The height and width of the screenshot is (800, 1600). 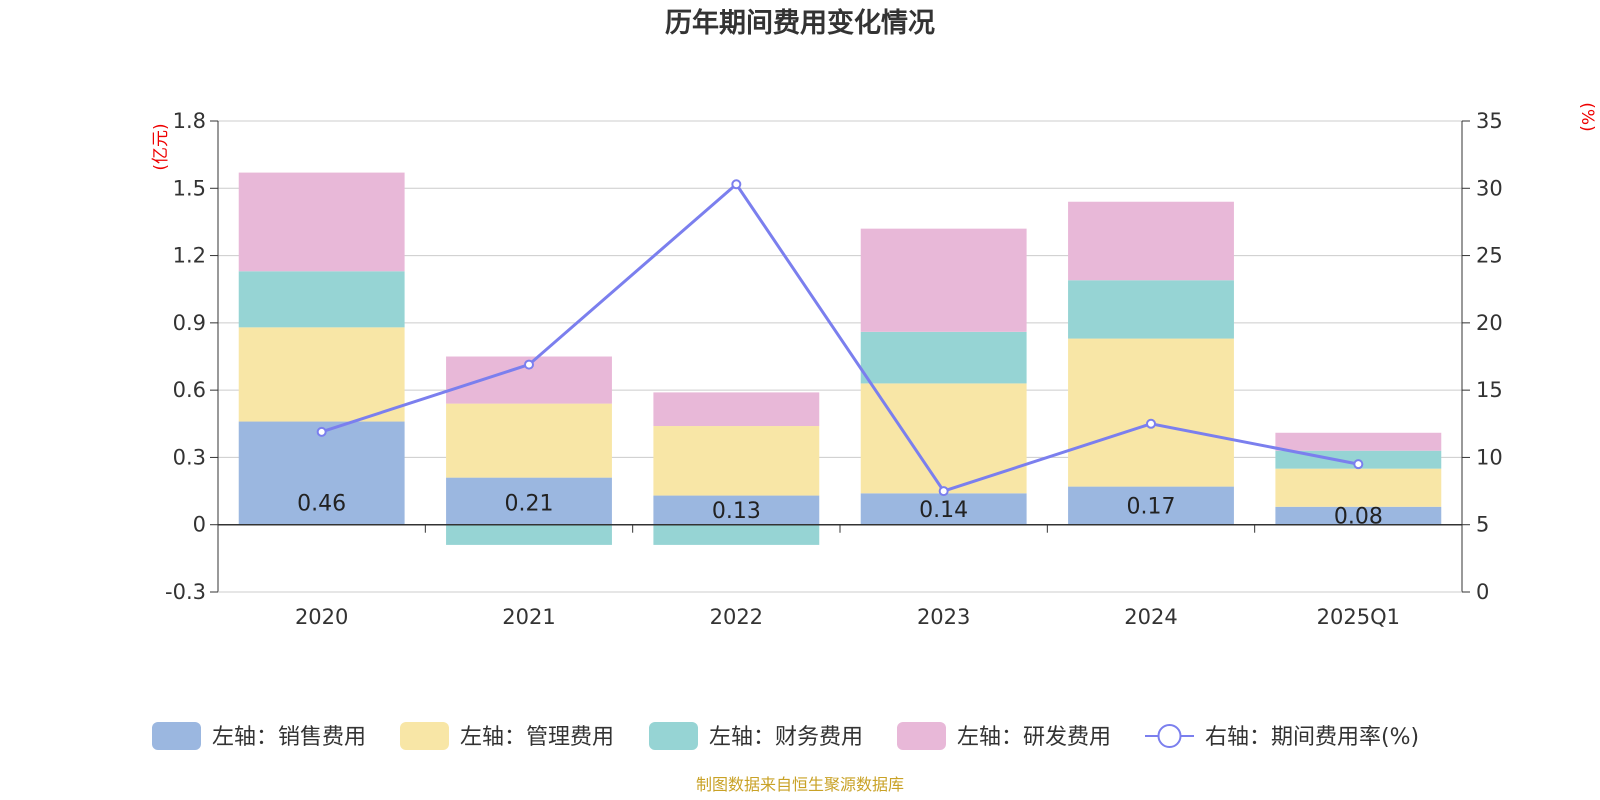 I want to click on legend-label: 左轴：研发费用, so click(x=1034, y=737).